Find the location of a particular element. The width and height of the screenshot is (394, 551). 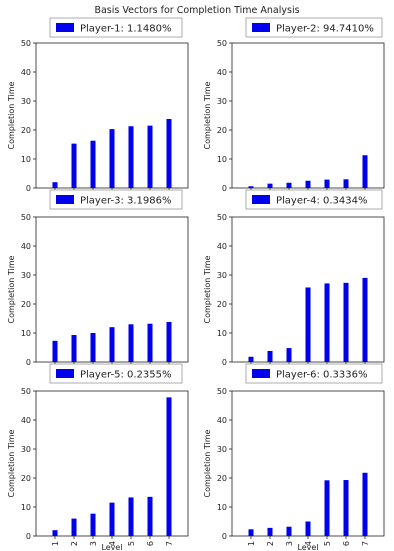

legend-label: Player-2: 94.7410% is located at coordinates (325, 29).